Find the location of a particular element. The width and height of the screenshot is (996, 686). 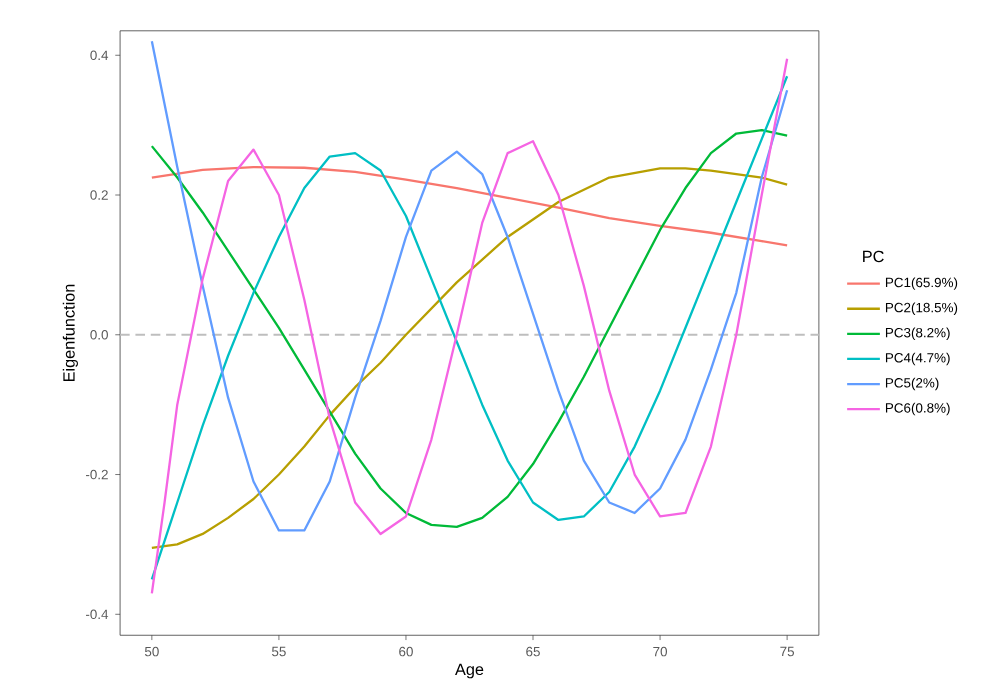

legend-title: PC is located at coordinates (873, 256).